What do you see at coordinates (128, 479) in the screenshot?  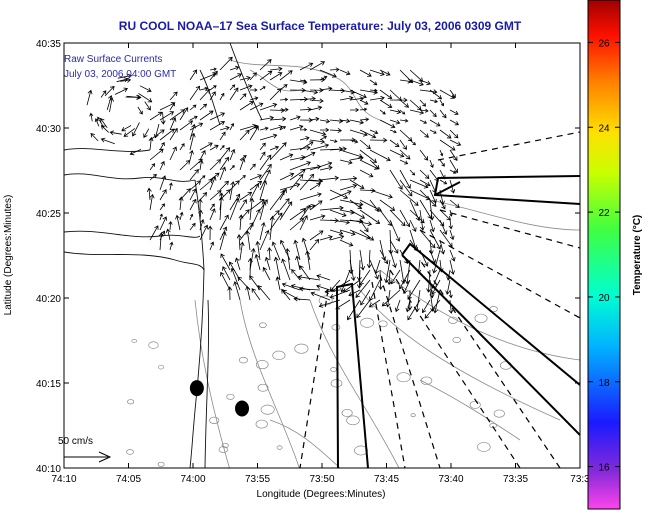 I see `x-tick-label: 74:05` at bounding box center [128, 479].